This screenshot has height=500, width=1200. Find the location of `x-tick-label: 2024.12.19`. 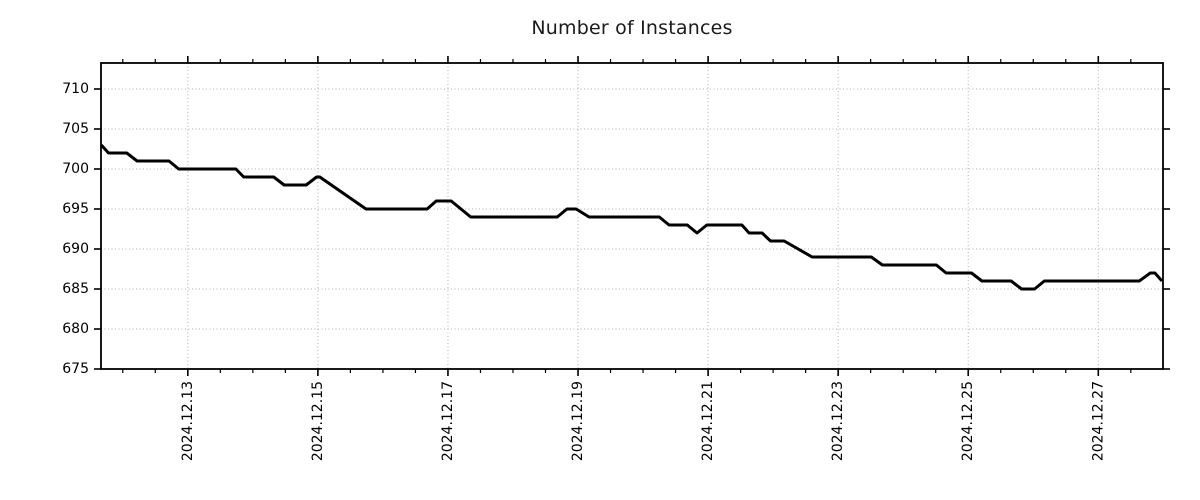

x-tick-label: 2024.12.19 is located at coordinates (578, 421).